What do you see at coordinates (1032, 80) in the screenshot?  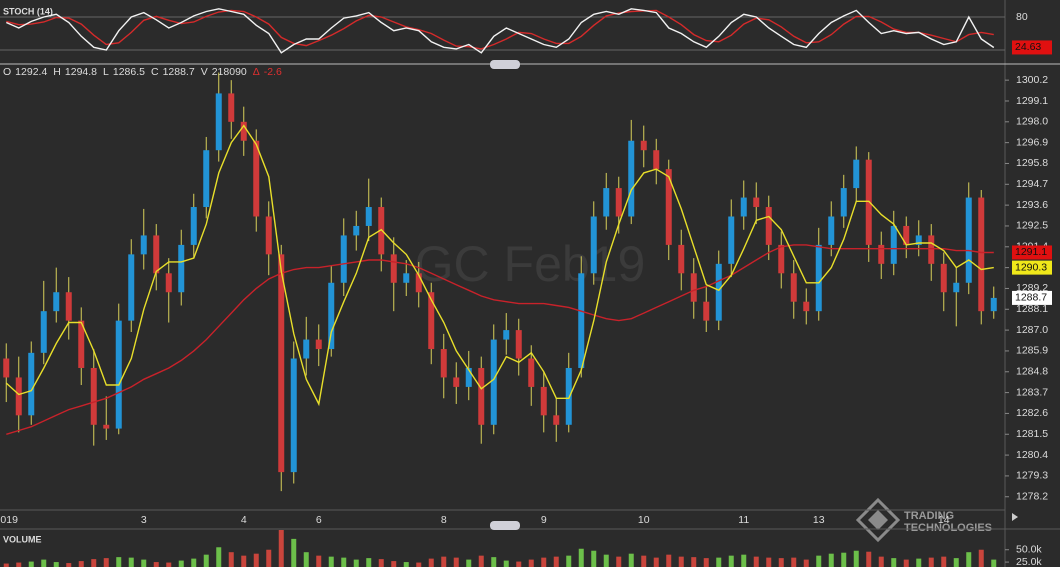 I see `y-tick-label: 1300.2` at bounding box center [1032, 80].